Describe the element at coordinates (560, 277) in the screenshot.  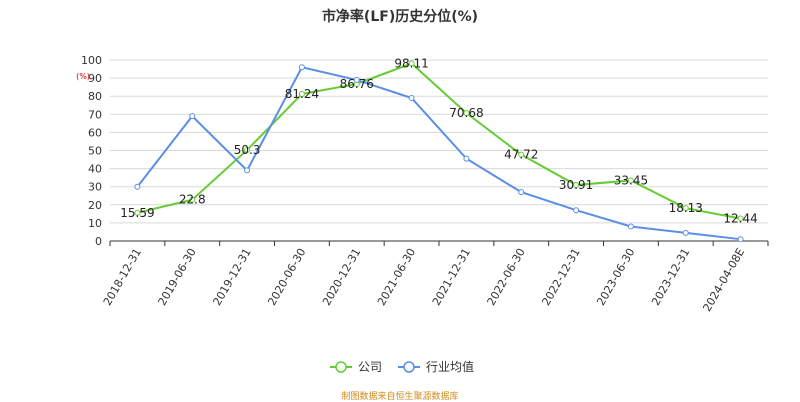
I see `x-tick-label: 2022-12-31` at that location.